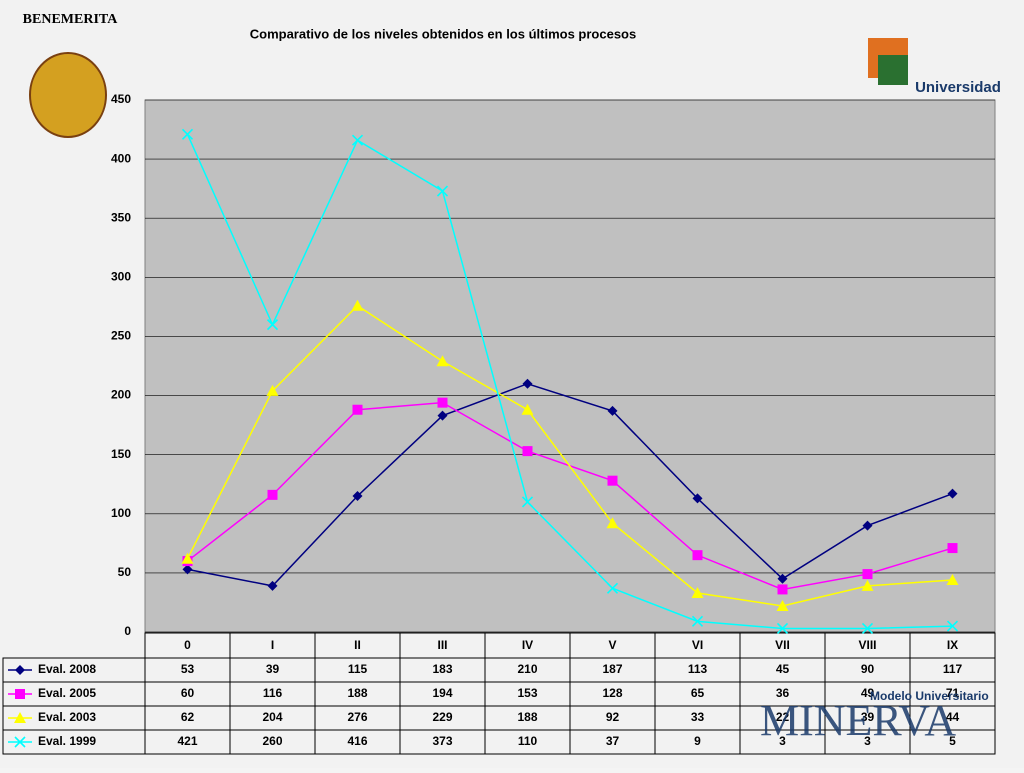  What do you see at coordinates (187, 741) in the screenshot?
I see `table-value: 421` at bounding box center [187, 741].